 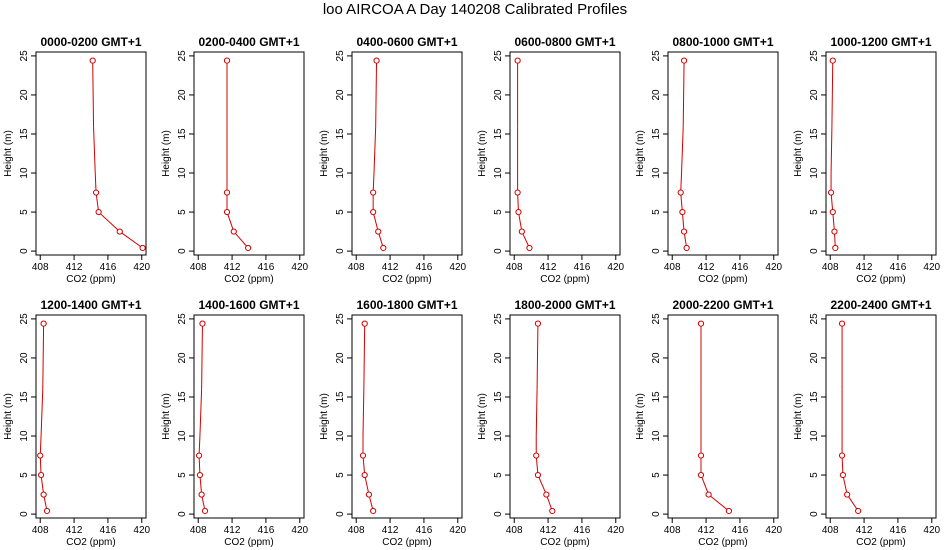 I want to click on panel-title: 0800-1000 GMT+1, so click(x=722, y=42).